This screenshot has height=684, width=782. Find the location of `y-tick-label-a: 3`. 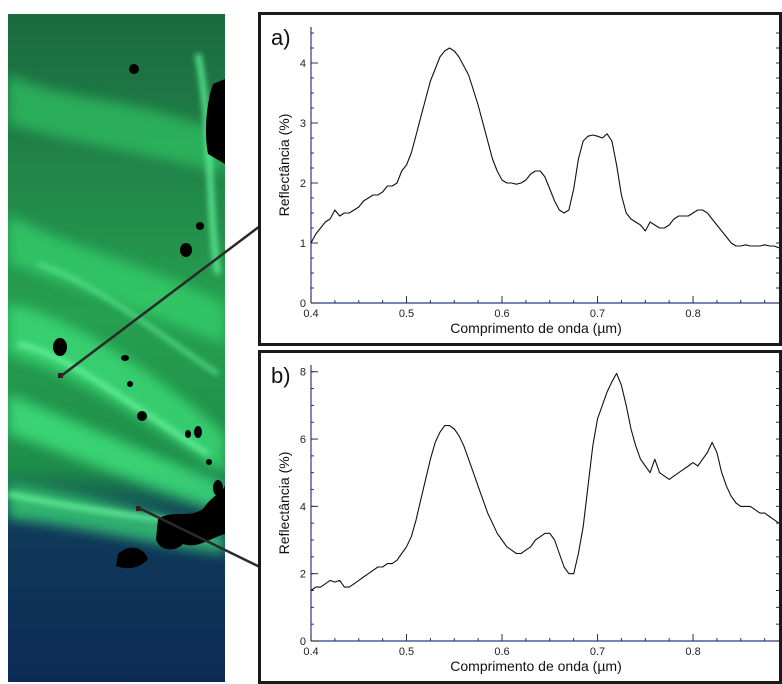

y-tick-label-a: 3 is located at coordinates (303, 124).